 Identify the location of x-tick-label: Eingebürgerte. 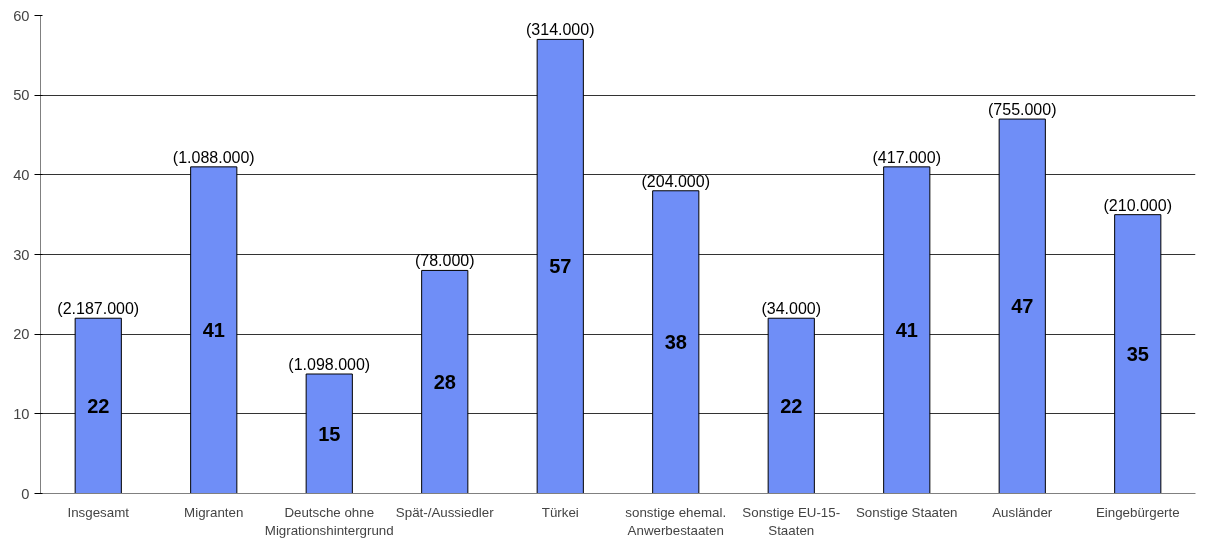
(1137, 512).